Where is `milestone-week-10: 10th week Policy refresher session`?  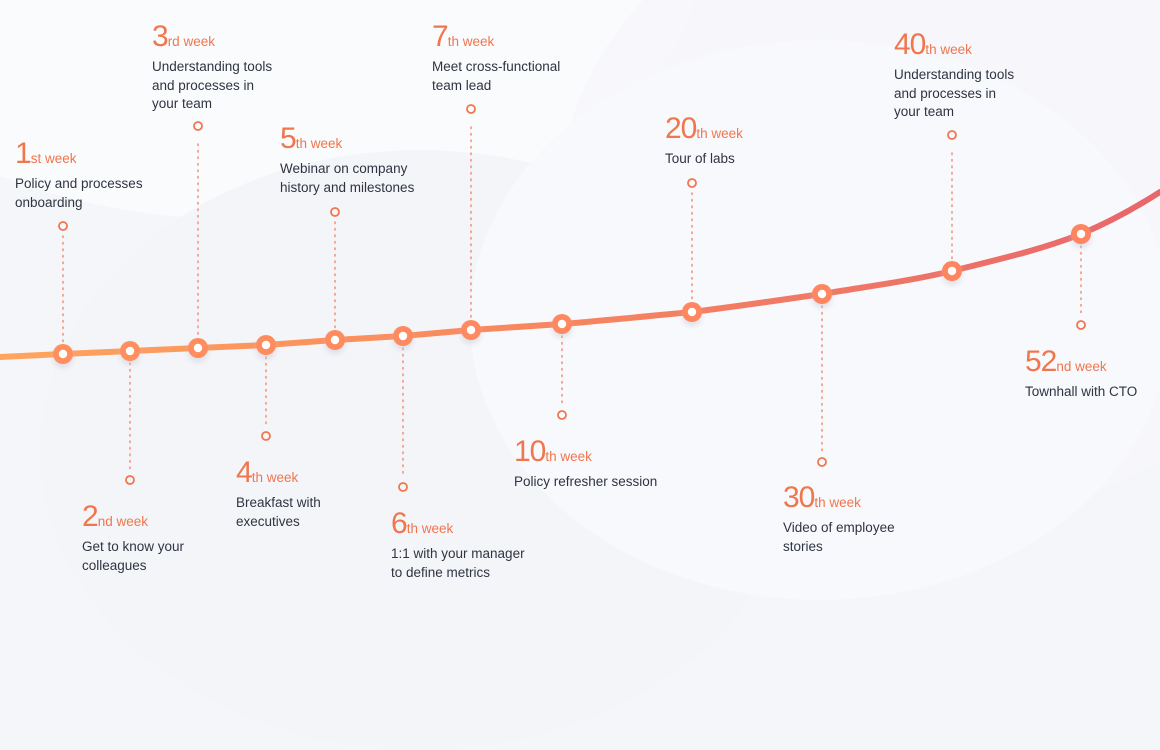 milestone-week-10: 10th week Policy refresher session is located at coordinates (585, 464).